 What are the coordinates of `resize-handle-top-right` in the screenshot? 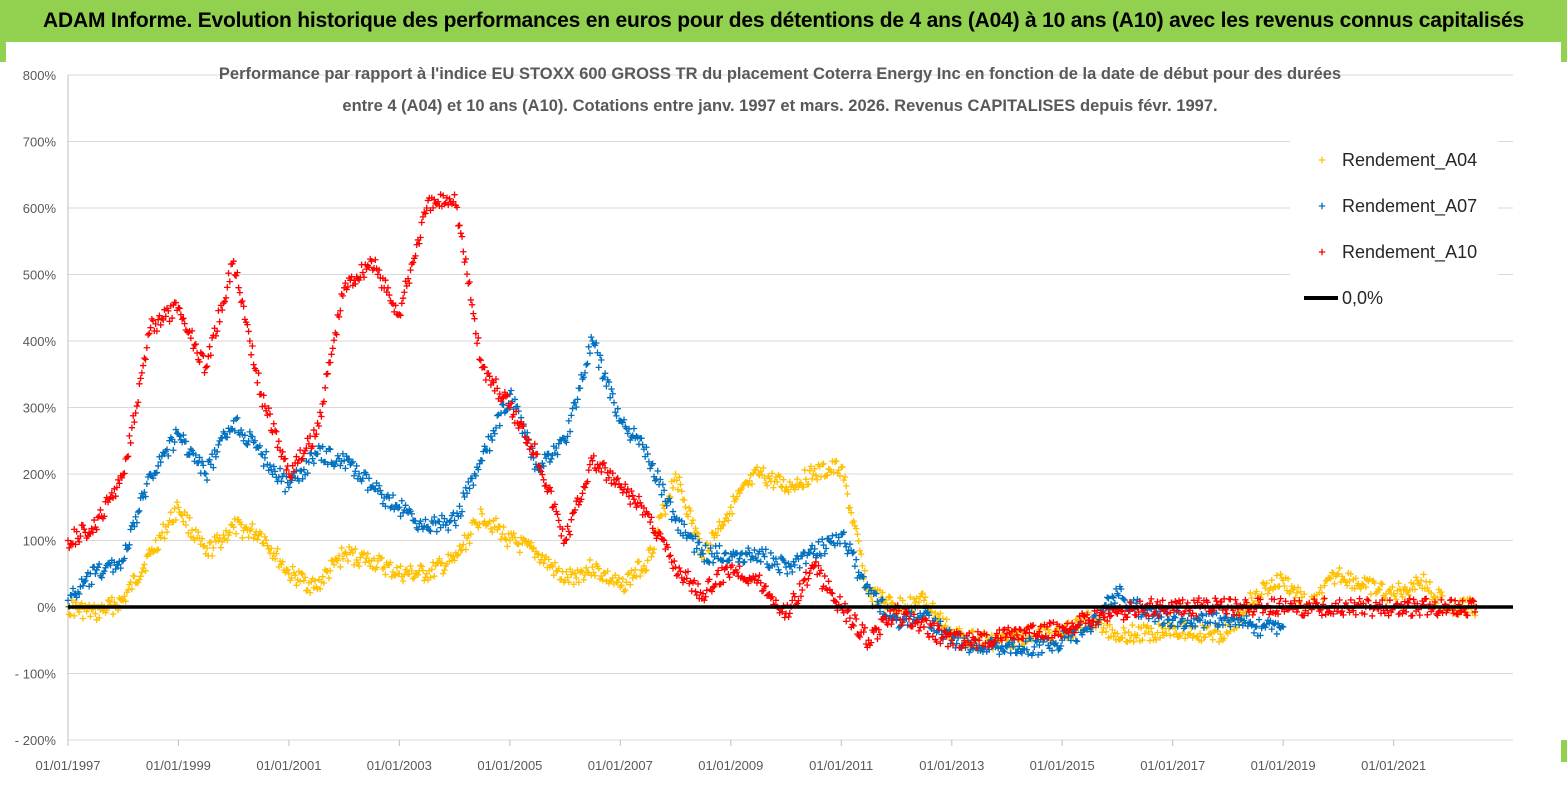 It's located at (1564, 51).